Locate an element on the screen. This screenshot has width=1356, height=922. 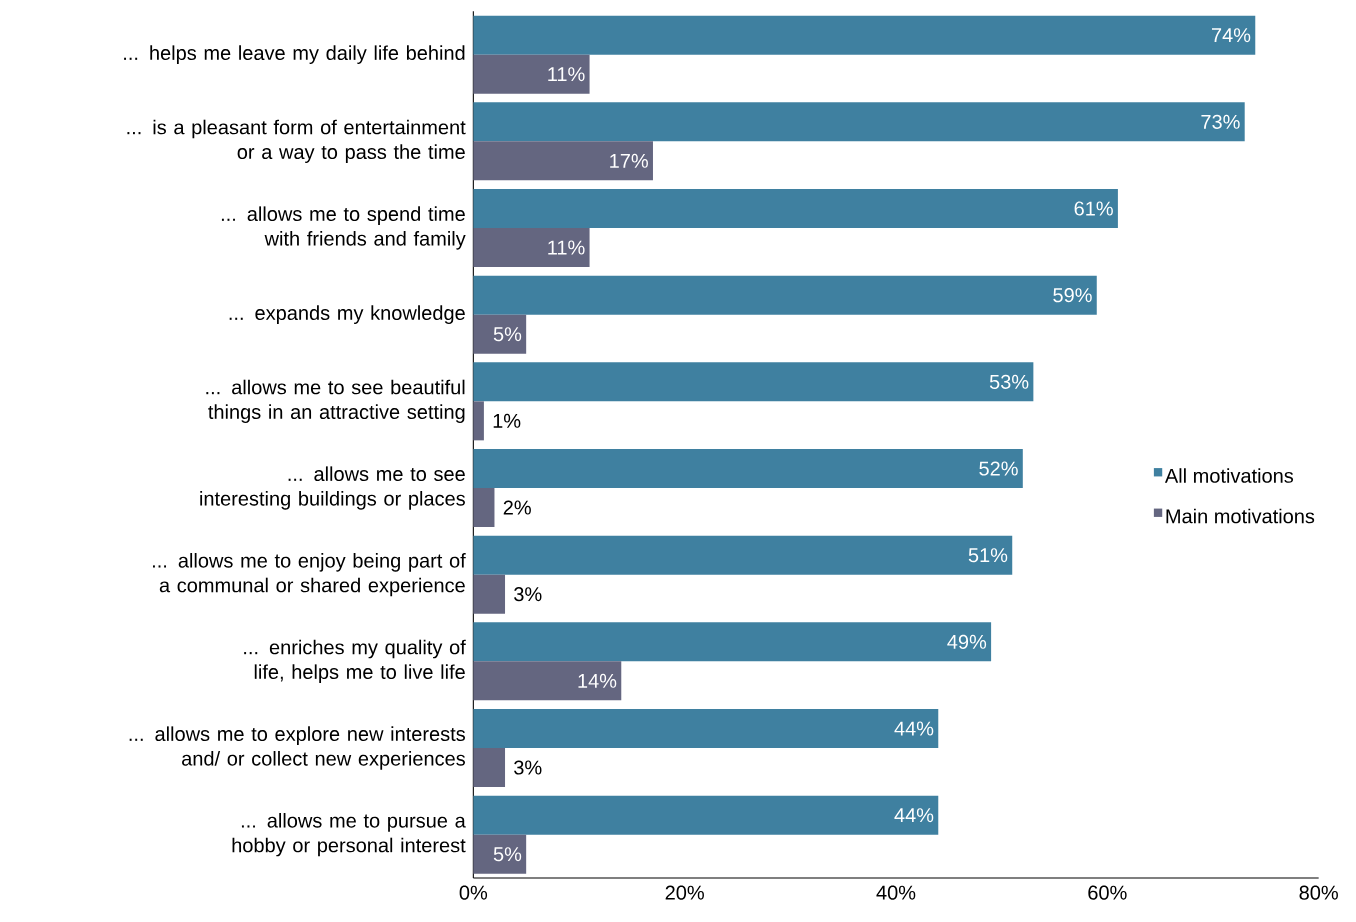
data-label: 73% is located at coordinates (1220, 121).